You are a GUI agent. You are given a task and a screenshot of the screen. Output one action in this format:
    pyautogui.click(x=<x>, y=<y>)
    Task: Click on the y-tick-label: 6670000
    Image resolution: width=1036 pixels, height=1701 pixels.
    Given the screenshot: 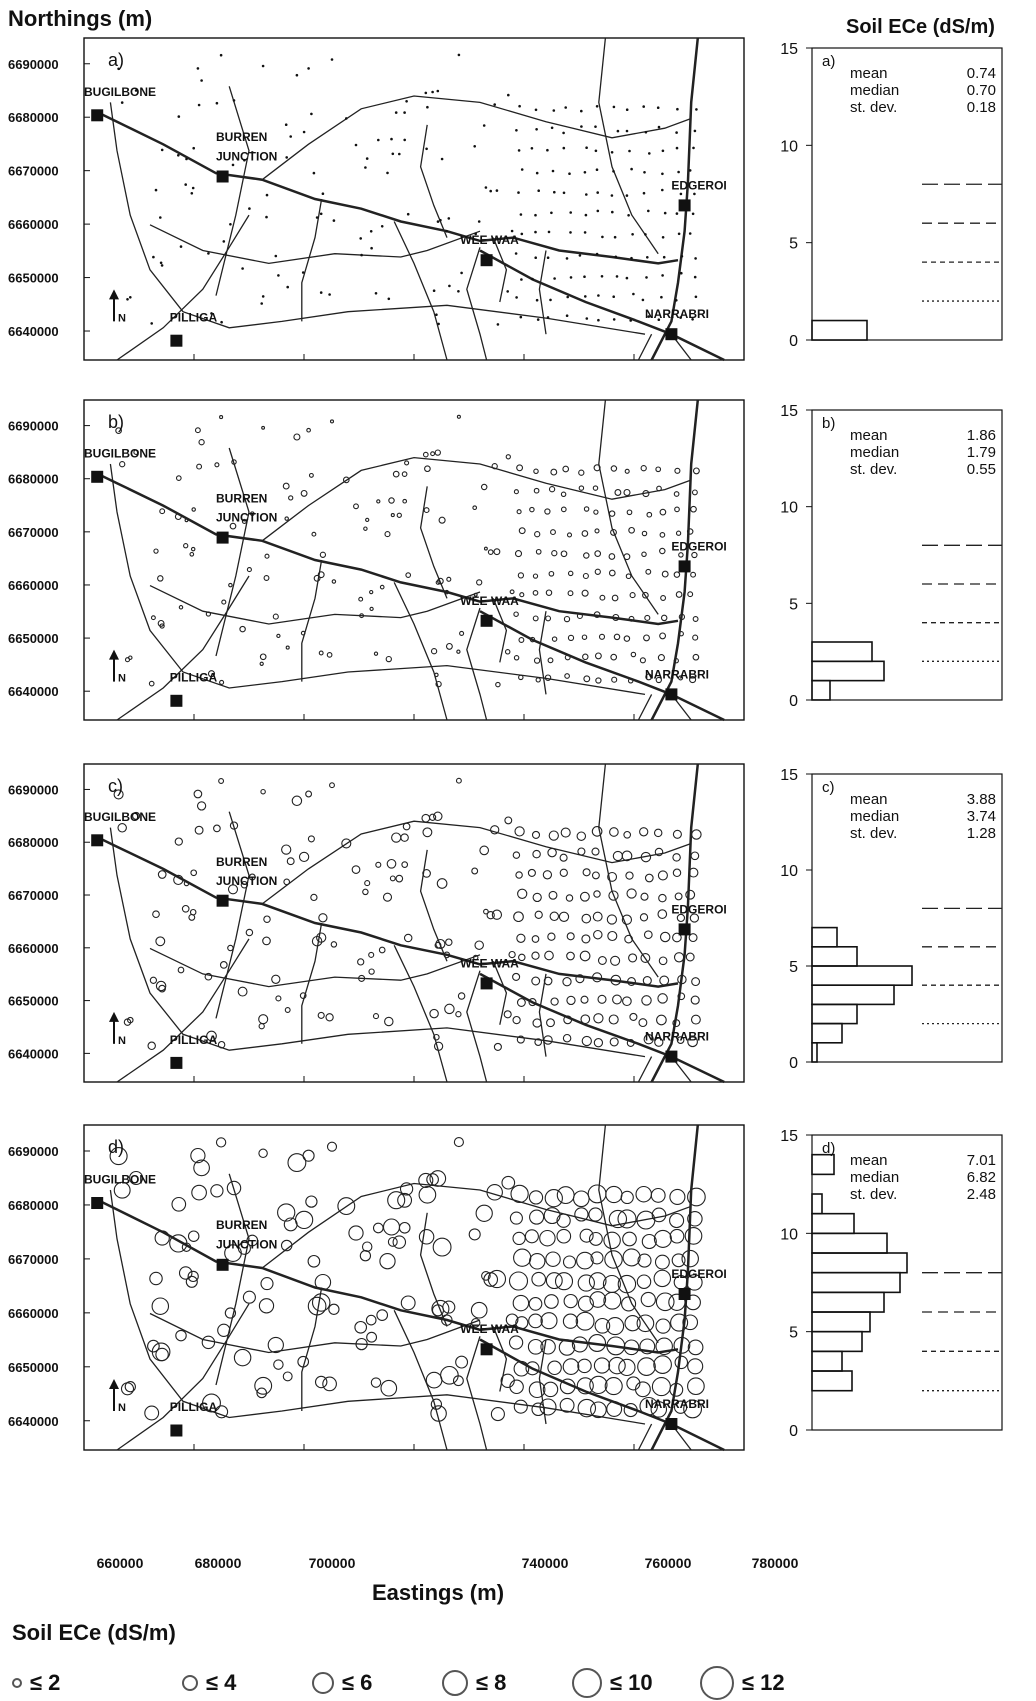 What is the action you would take?
    pyautogui.click(x=33, y=532)
    